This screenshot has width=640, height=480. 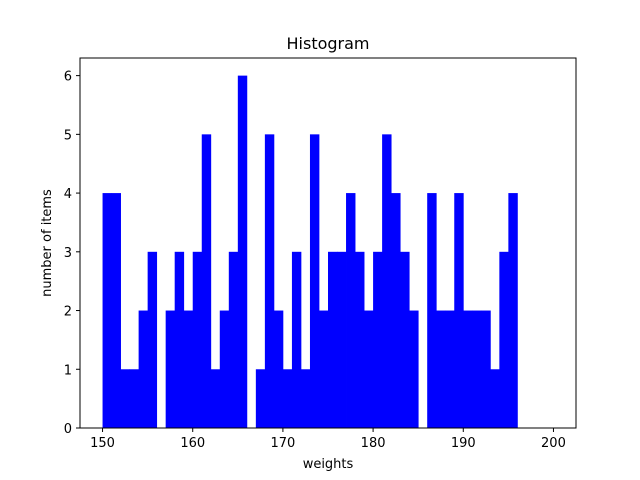 What do you see at coordinates (68, 370) in the screenshot?
I see `y-tick-label: 1` at bounding box center [68, 370].